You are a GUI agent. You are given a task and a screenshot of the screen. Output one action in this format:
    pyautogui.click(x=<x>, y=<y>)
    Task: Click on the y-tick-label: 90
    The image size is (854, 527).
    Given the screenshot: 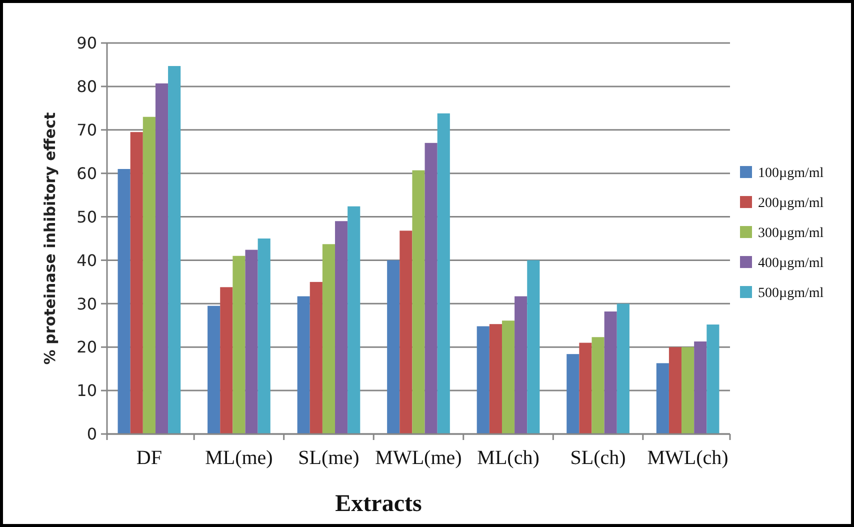 What is the action you would take?
    pyautogui.click(x=86, y=43)
    